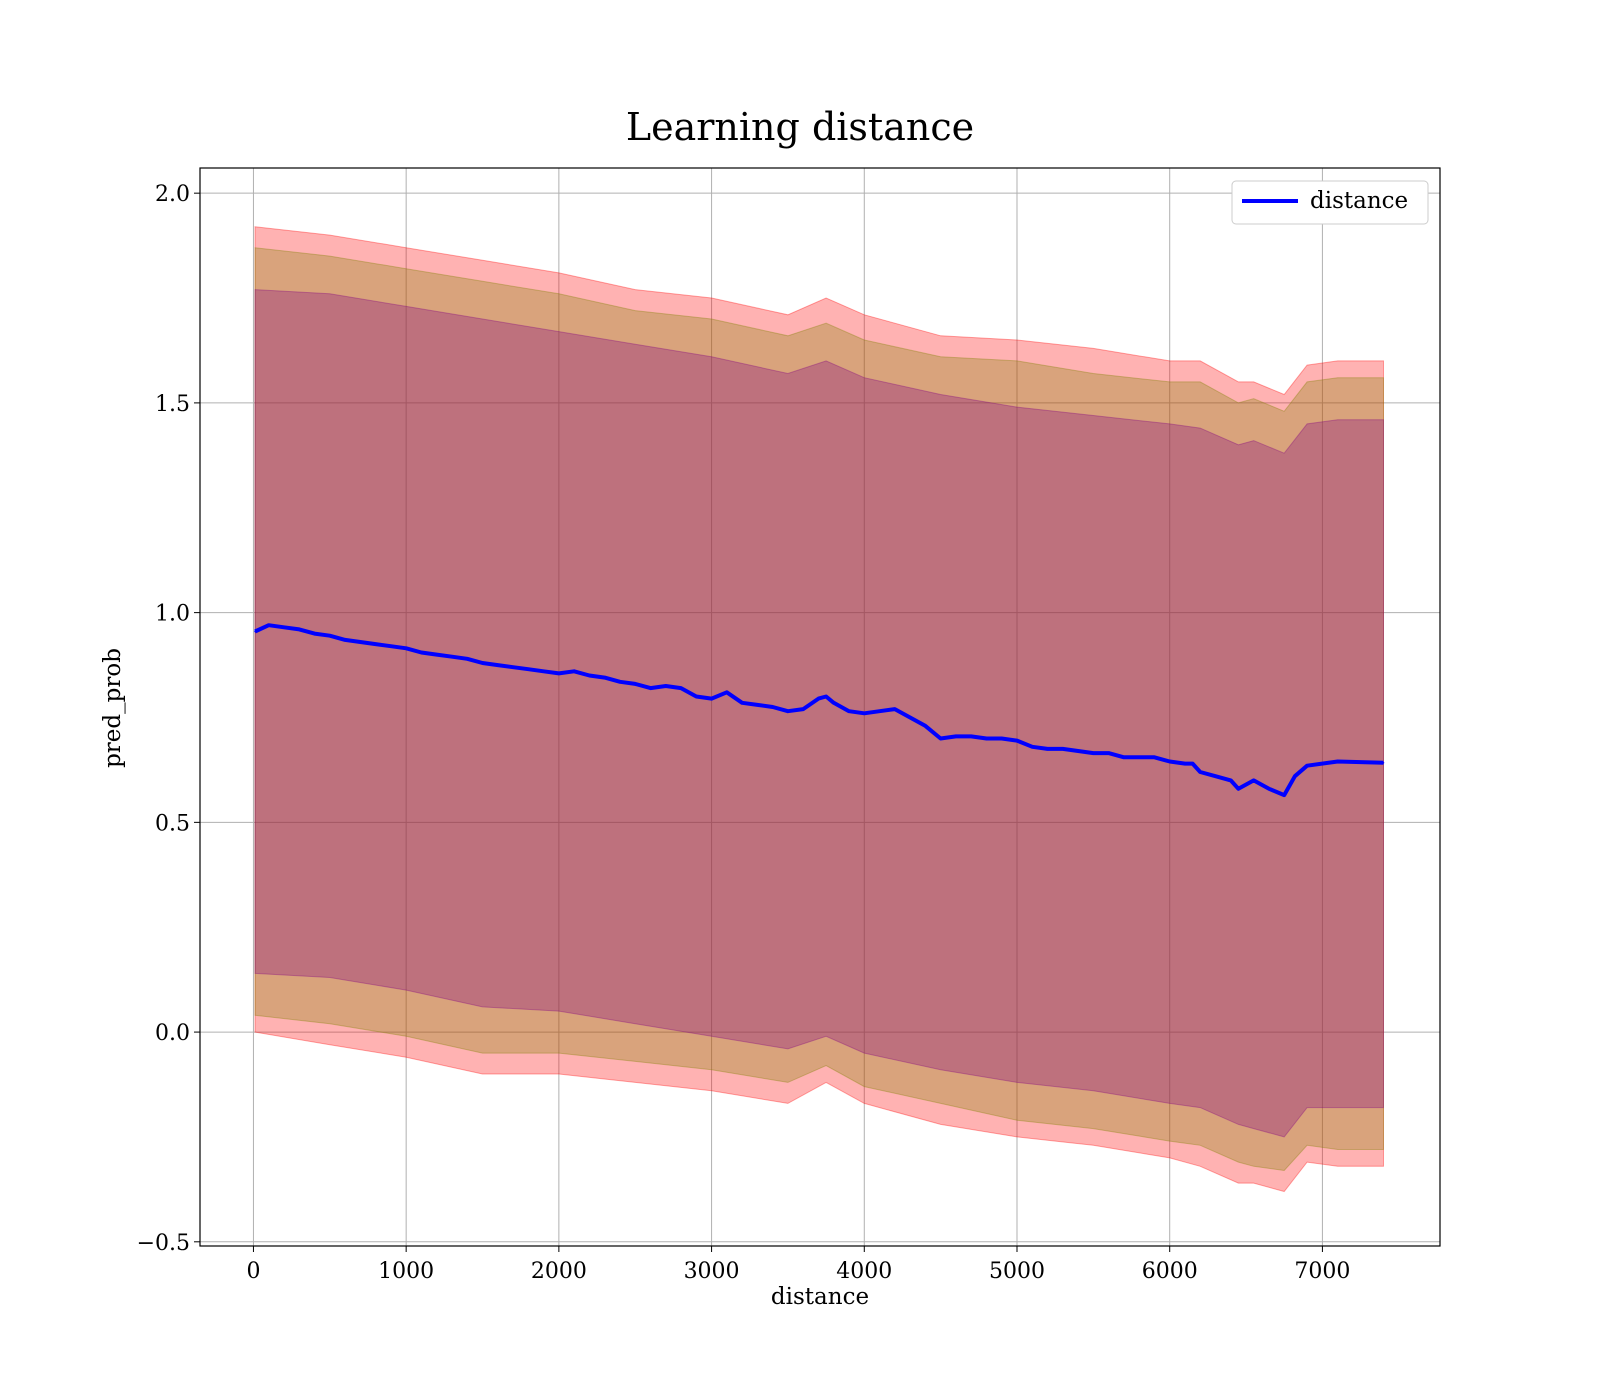  What do you see at coordinates (1359, 201) in the screenshot?
I see `legend-label-distance: distance` at bounding box center [1359, 201].